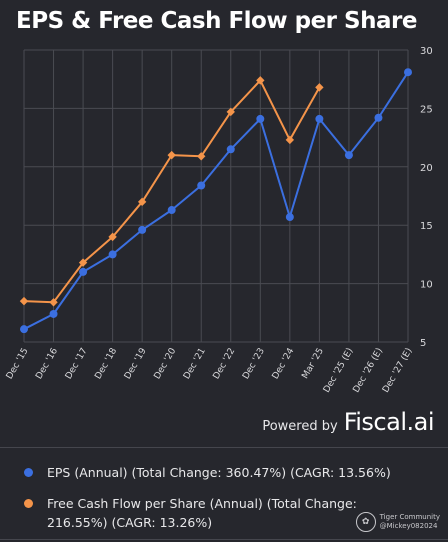 This screenshot has width=448, height=542. I want to click on x-tick-label: Dec '18, so click(106, 363).